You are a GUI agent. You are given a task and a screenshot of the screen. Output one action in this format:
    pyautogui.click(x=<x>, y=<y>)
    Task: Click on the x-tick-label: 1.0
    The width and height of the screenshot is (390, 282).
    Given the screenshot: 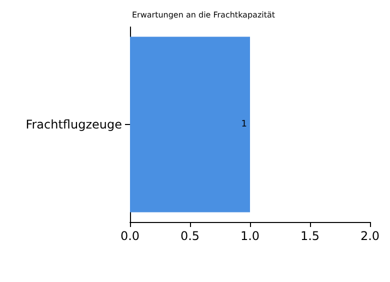 What is the action you would take?
    pyautogui.click(x=250, y=236)
    